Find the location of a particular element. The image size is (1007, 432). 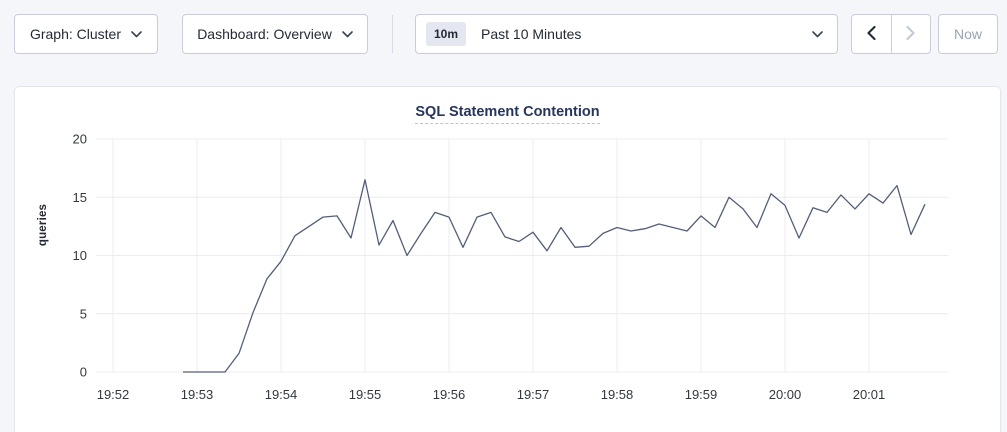

x-tick-label: 19:57 is located at coordinates (533, 394).